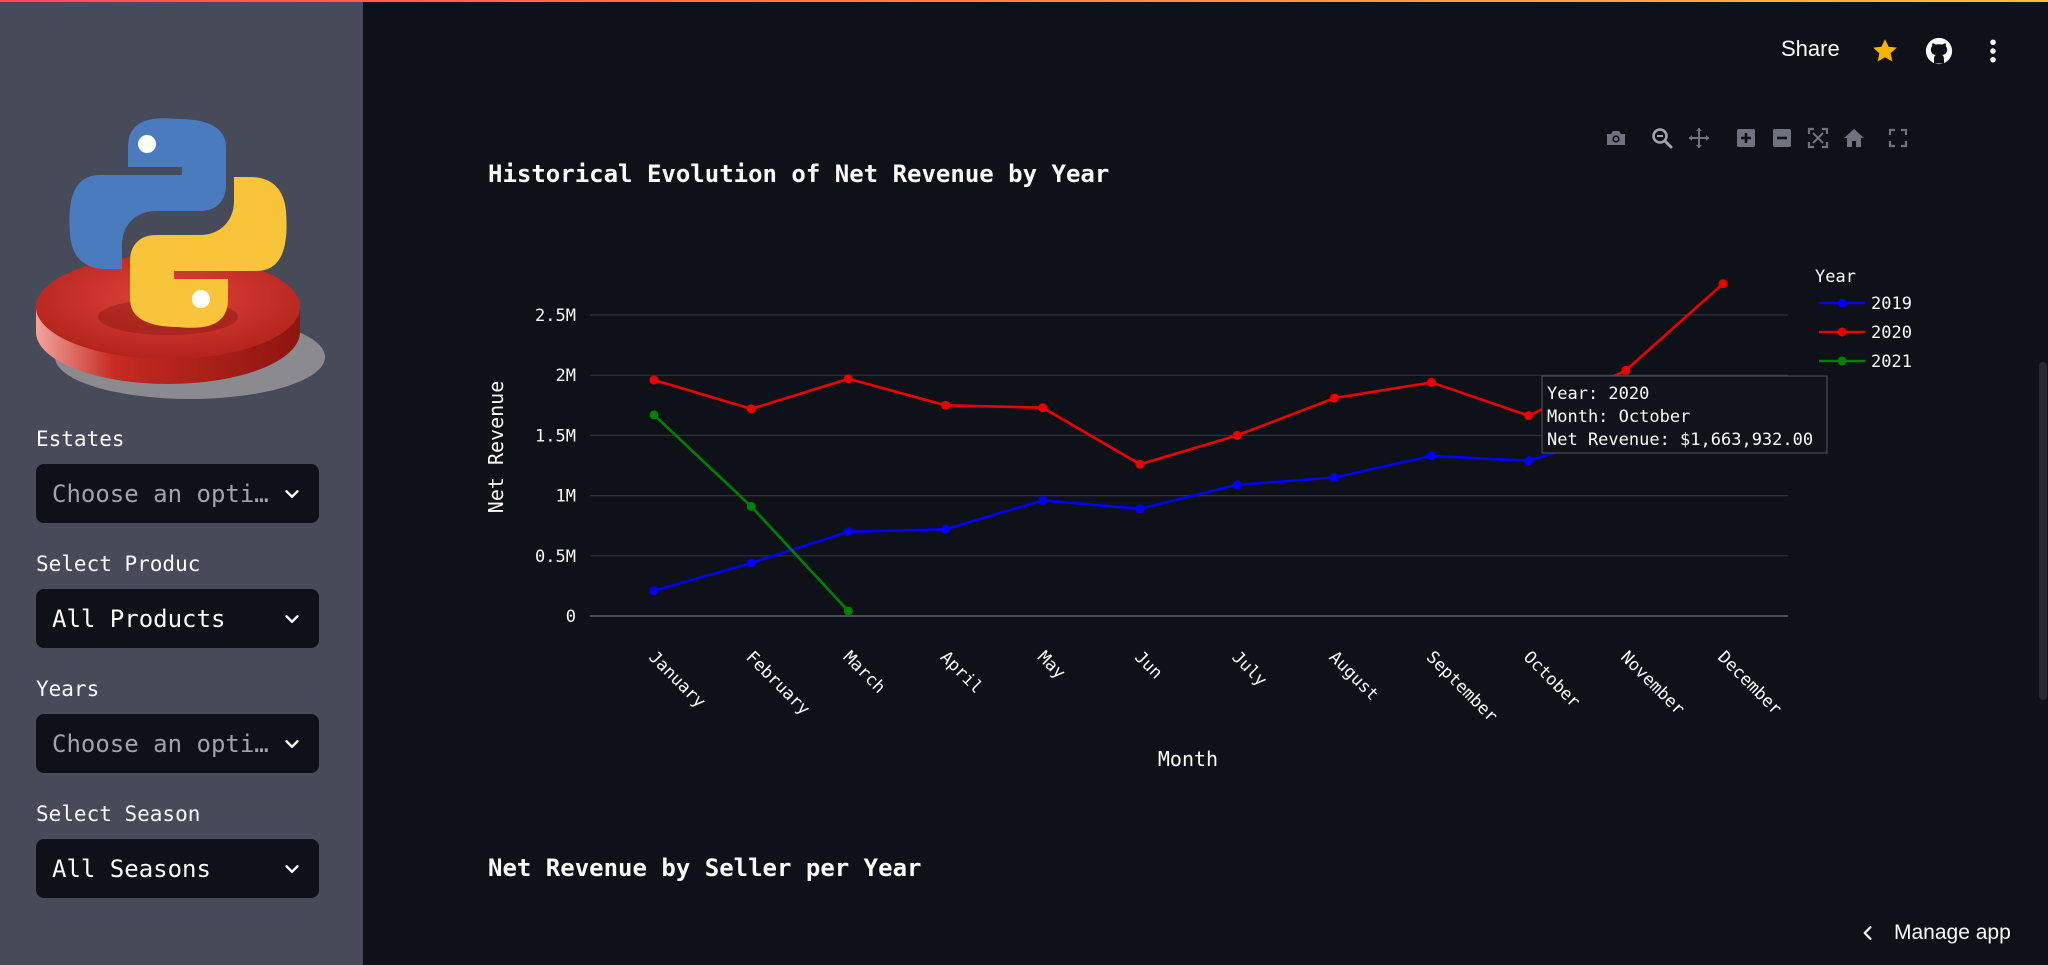 The image size is (2048, 965). What do you see at coordinates (1616, 138) in the screenshot?
I see `camera-icon` at bounding box center [1616, 138].